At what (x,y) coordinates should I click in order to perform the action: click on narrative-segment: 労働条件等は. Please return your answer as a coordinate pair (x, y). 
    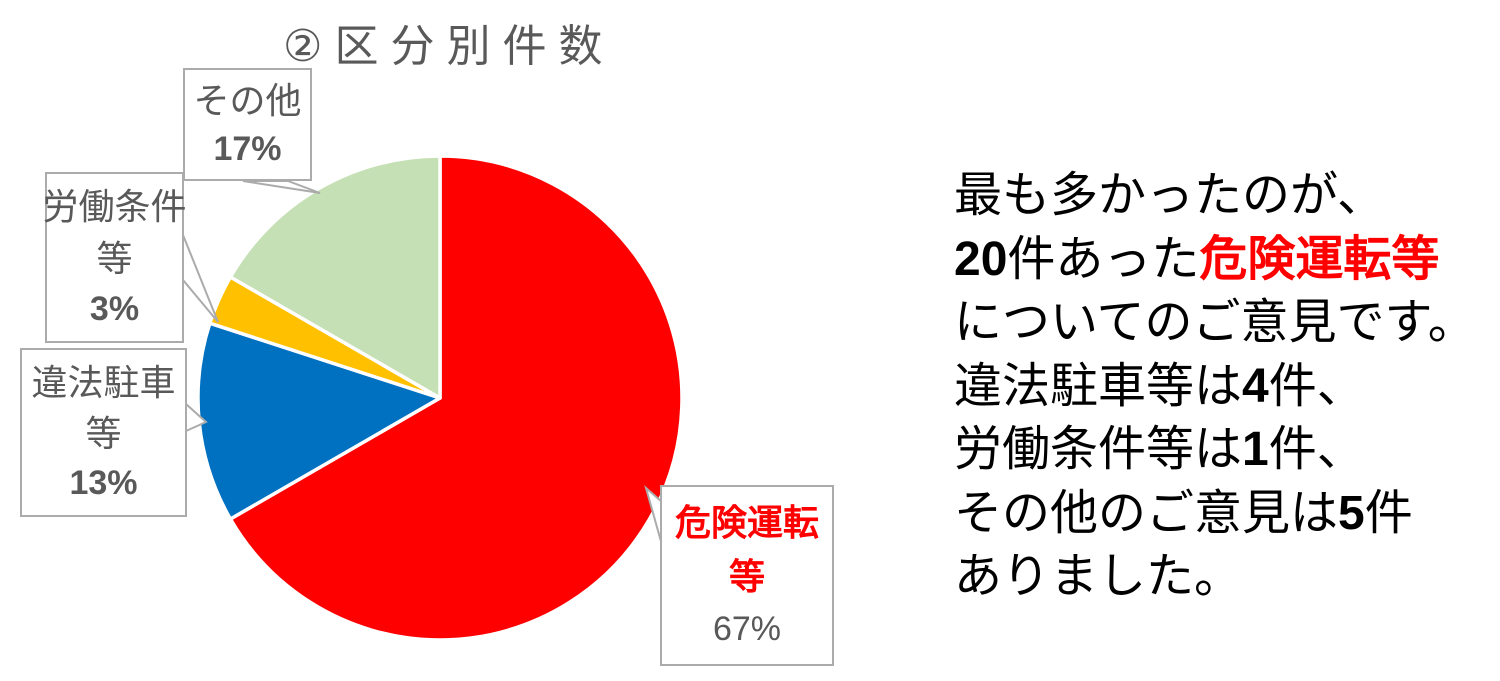
    Looking at the image, I should click on (1098, 449).